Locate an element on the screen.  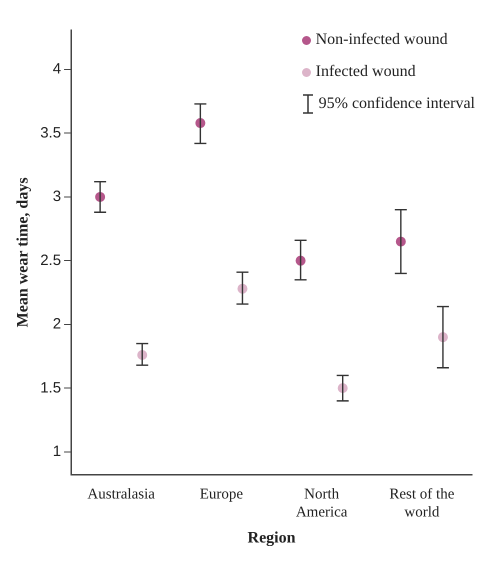
x-tick-label: Australasia is located at coordinates (121, 494).